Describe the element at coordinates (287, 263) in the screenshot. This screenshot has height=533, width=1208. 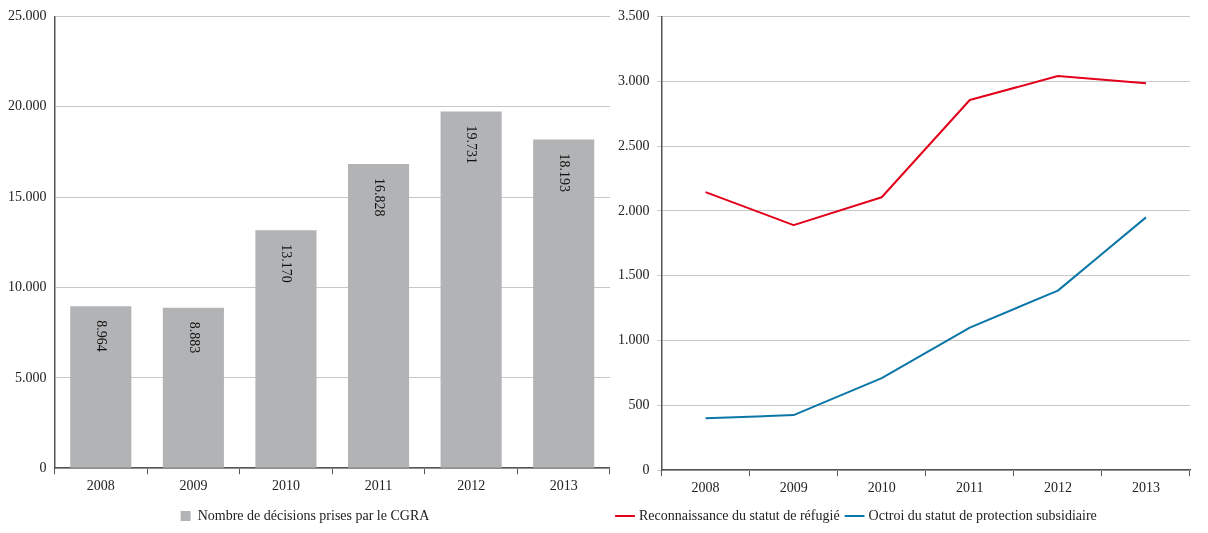
I see `data-label: 13.170` at that location.